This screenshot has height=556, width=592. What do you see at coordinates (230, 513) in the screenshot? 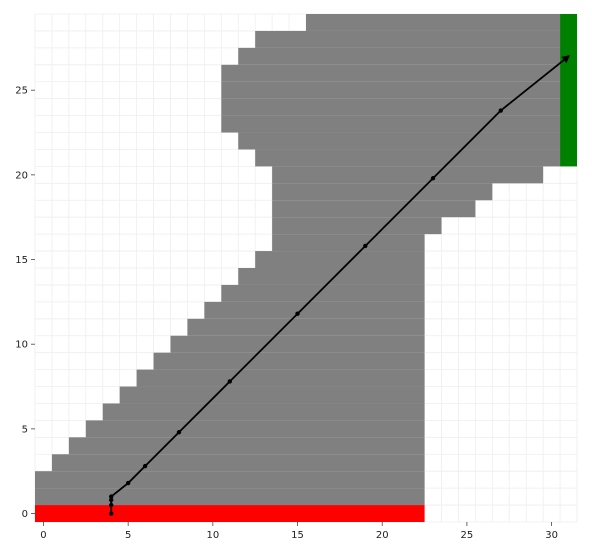
I see `start-region` at bounding box center [230, 513].